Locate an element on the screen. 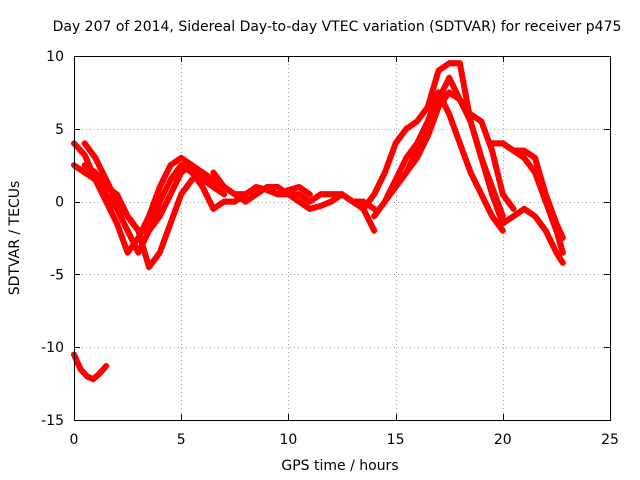 This screenshot has height=480, width=640. x-tick-label: 25 is located at coordinates (610, 440).